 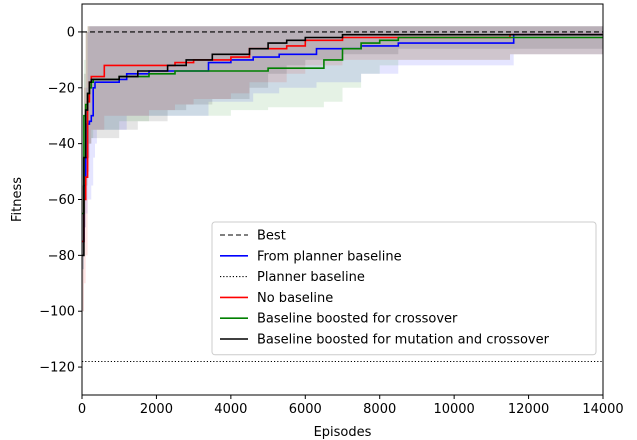 What do you see at coordinates (351, 406) in the screenshot?
I see `x-axis-ticks: 0 2000 4000 6000 8000 10000 12000 14000` at bounding box center [351, 406].